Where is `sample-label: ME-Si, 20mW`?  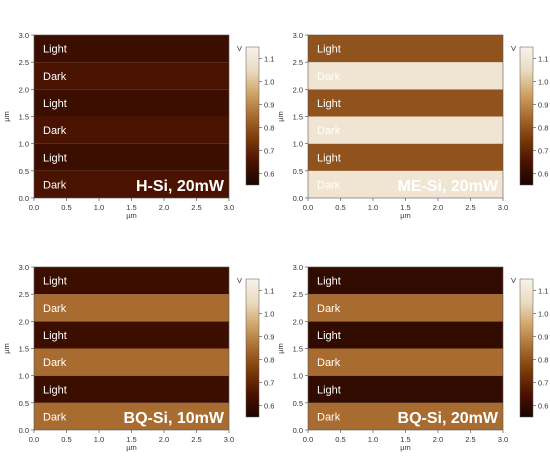 sample-label: ME-Si, 20mW is located at coordinates (448, 186).